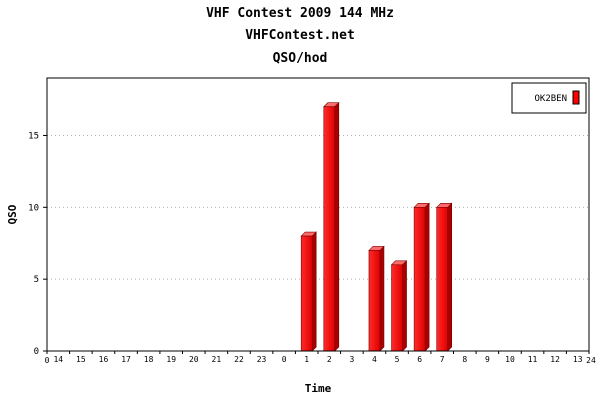  What do you see at coordinates (419, 359) in the screenshot?
I see `x-tick-label: 6` at bounding box center [419, 359].